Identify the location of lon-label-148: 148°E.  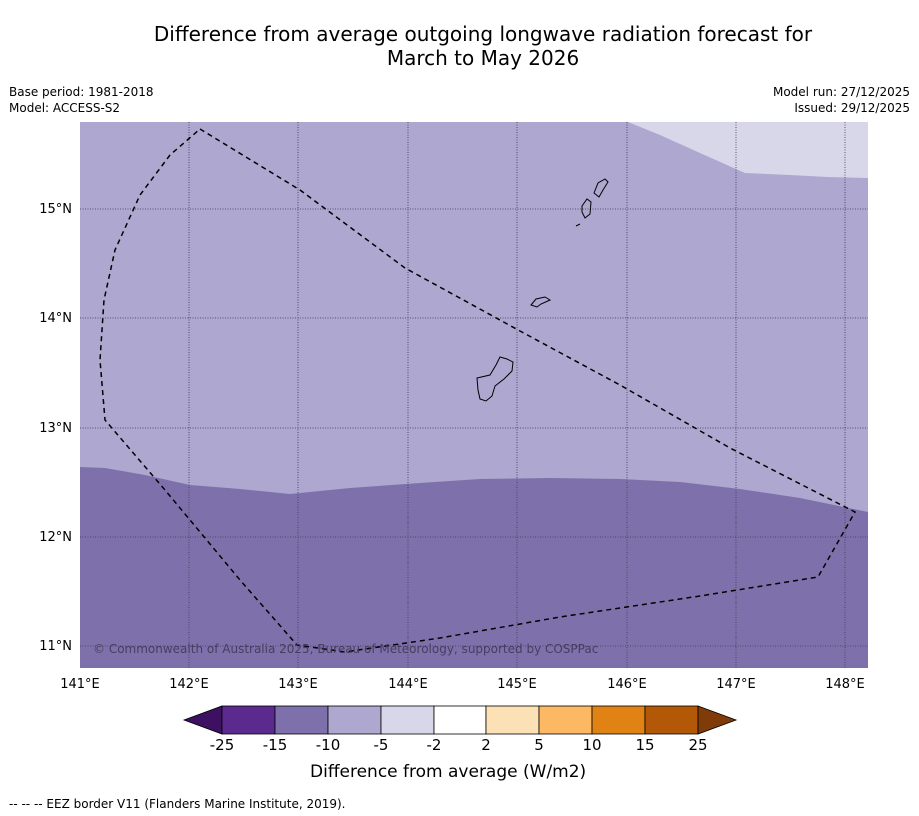
(845, 684).